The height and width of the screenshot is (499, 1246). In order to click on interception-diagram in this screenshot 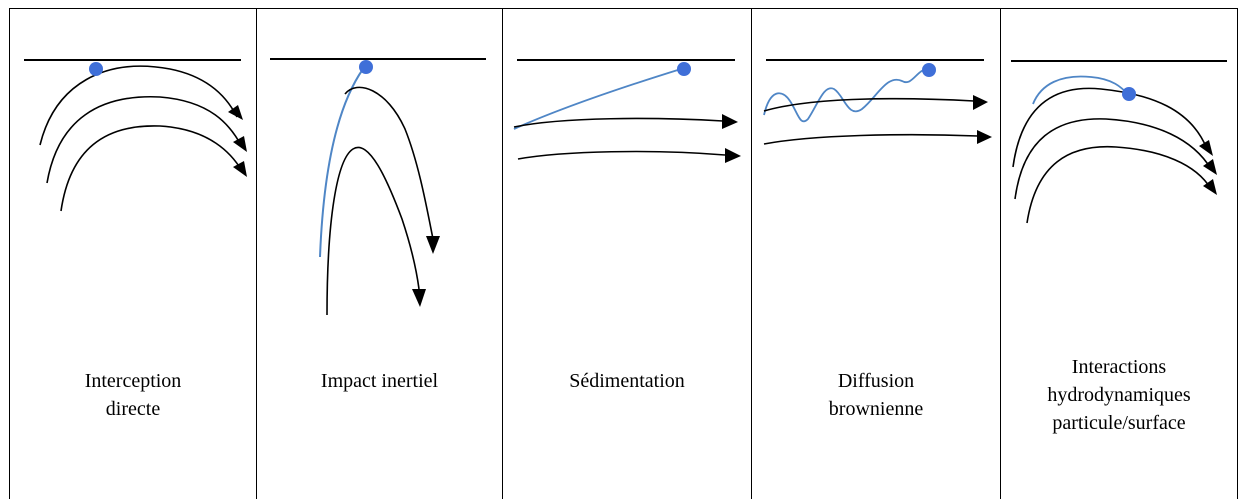, I will do `click(135, 135)`.